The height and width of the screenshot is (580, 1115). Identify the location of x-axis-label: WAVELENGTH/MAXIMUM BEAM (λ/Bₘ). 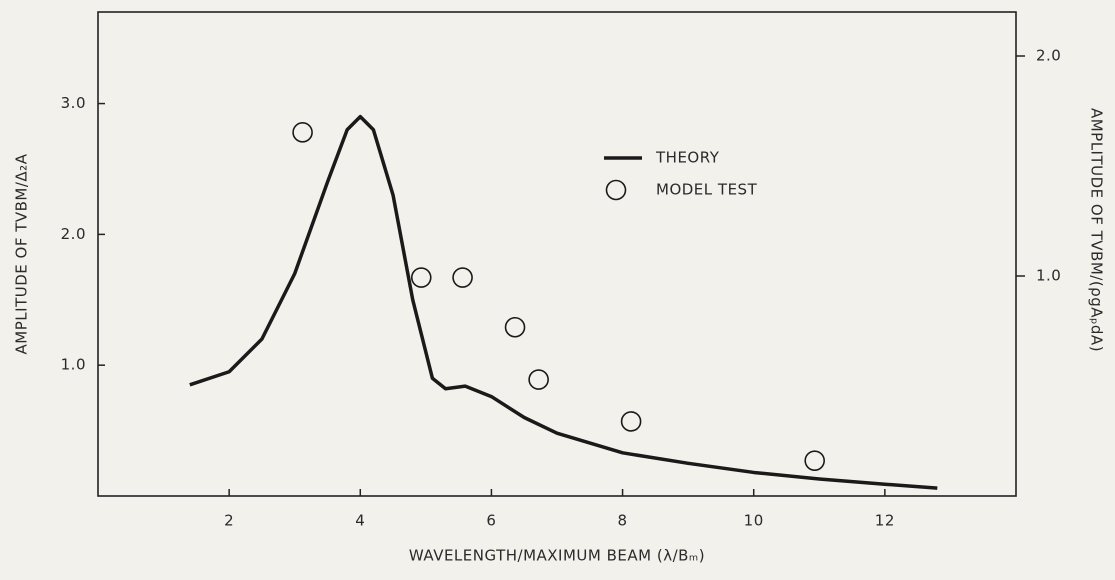
(557, 556).